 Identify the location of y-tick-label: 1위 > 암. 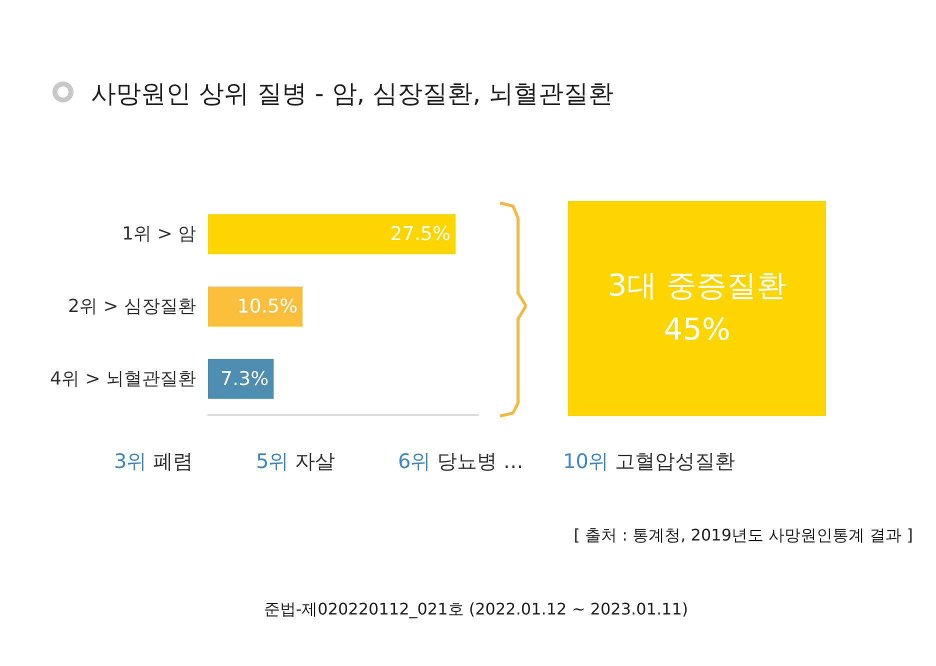
(159, 234).